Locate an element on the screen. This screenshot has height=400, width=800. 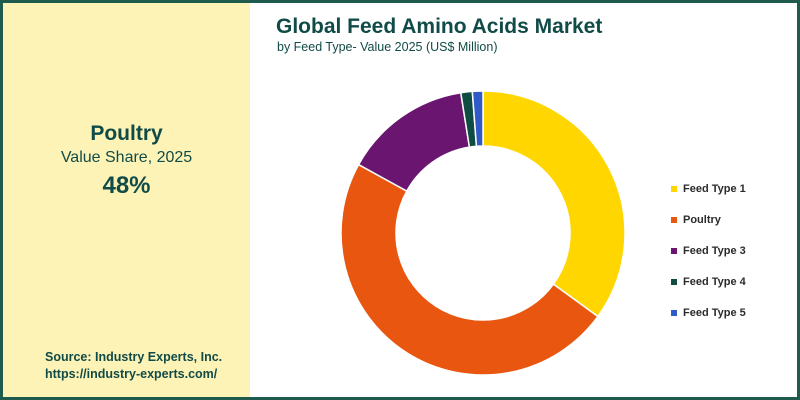
legend-item: Feed Type 3 is located at coordinates (708, 250).